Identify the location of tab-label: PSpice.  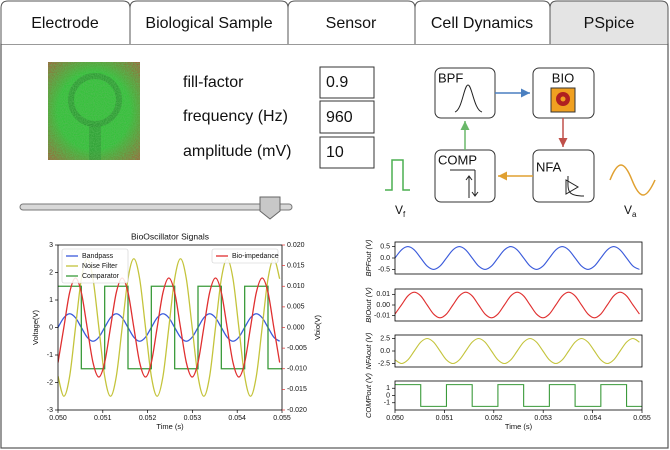
(609, 23).